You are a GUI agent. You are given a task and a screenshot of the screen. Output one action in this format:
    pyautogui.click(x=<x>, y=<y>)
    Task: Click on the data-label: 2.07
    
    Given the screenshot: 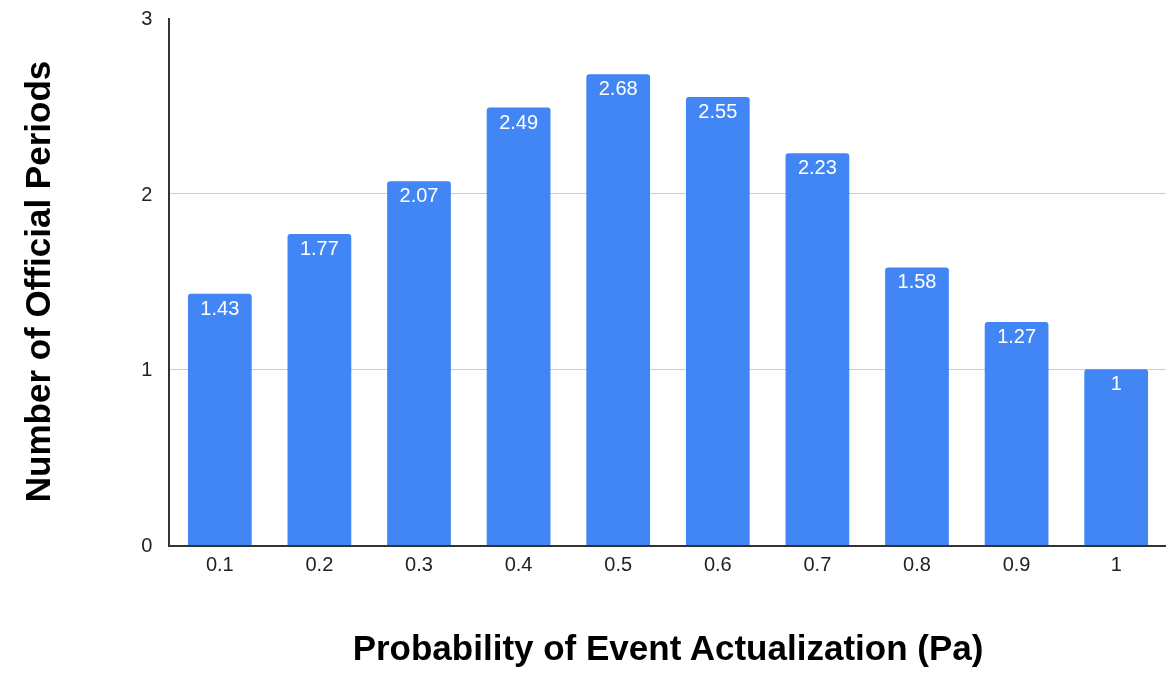 What is the action you would take?
    pyautogui.click(x=419, y=195)
    